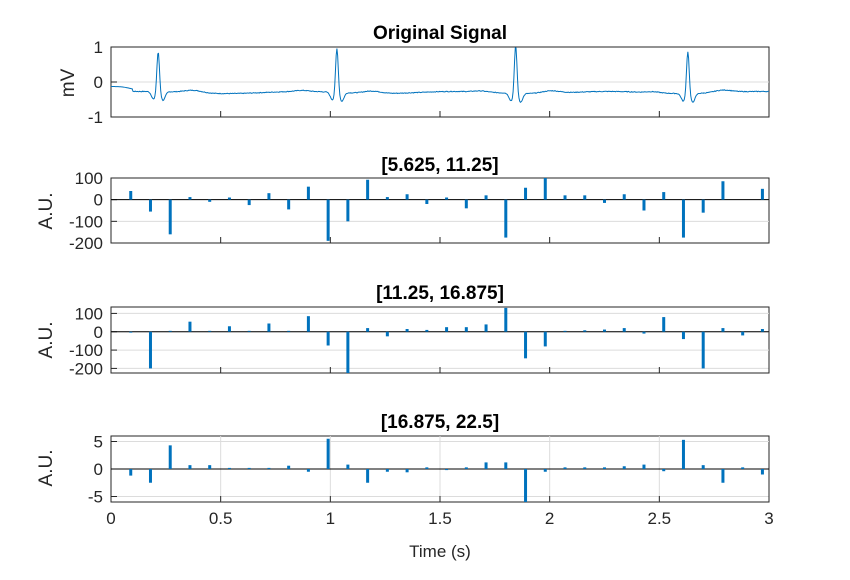 This screenshot has height=580, width=850. What do you see at coordinates (98, 469) in the screenshot?
I see `subplot-4-ytick-label: 0` at bounding box center [98, 469].